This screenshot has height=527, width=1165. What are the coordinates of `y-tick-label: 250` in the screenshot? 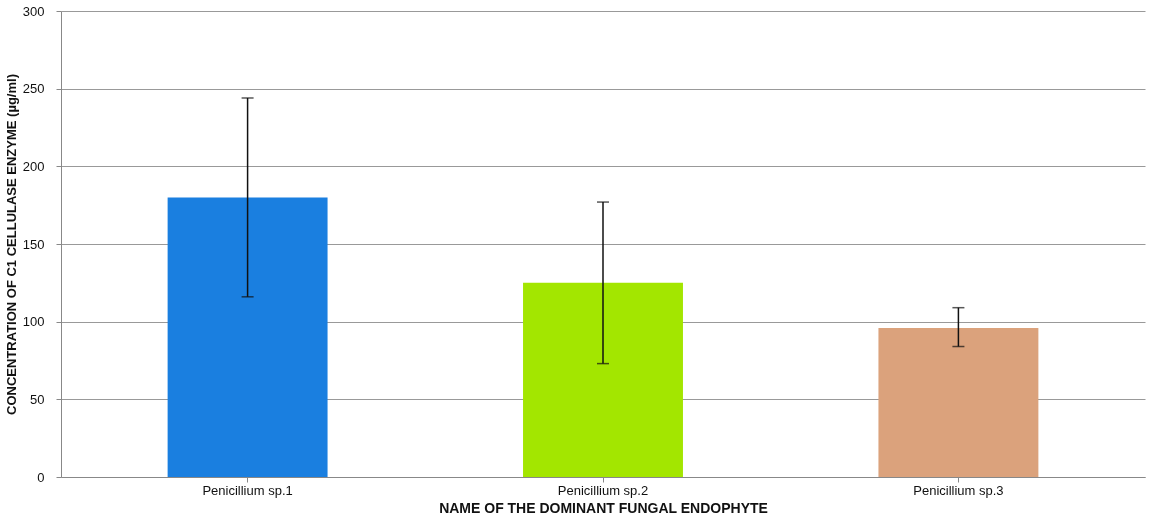 It's located at (33, 89).